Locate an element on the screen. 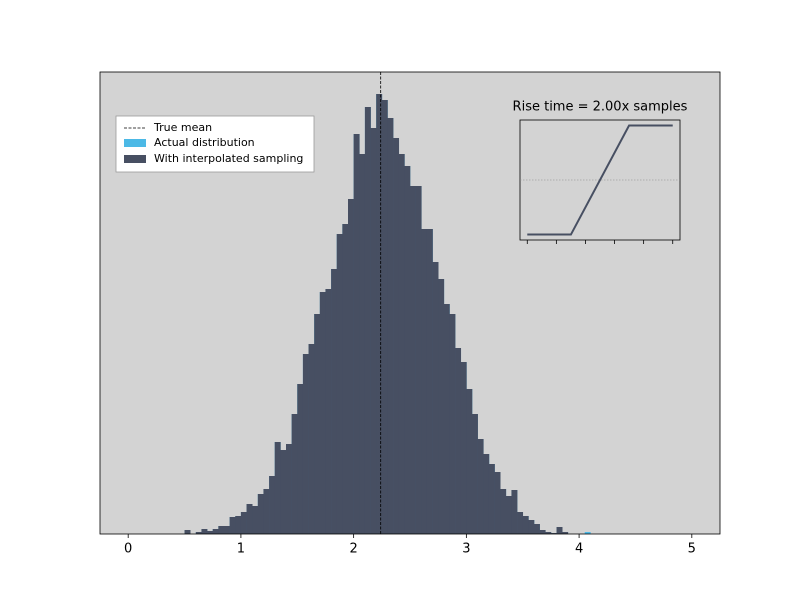 The height and width of the screenshot is (600, 800). legend-label: Actual distribution is located at coordinates (204, 142).